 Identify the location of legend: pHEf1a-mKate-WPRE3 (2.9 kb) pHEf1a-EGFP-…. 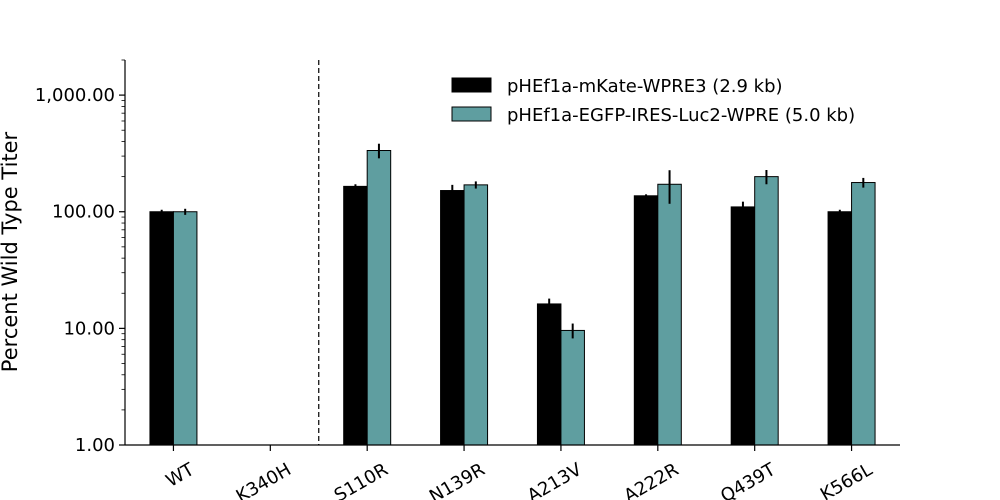
(653, 101).